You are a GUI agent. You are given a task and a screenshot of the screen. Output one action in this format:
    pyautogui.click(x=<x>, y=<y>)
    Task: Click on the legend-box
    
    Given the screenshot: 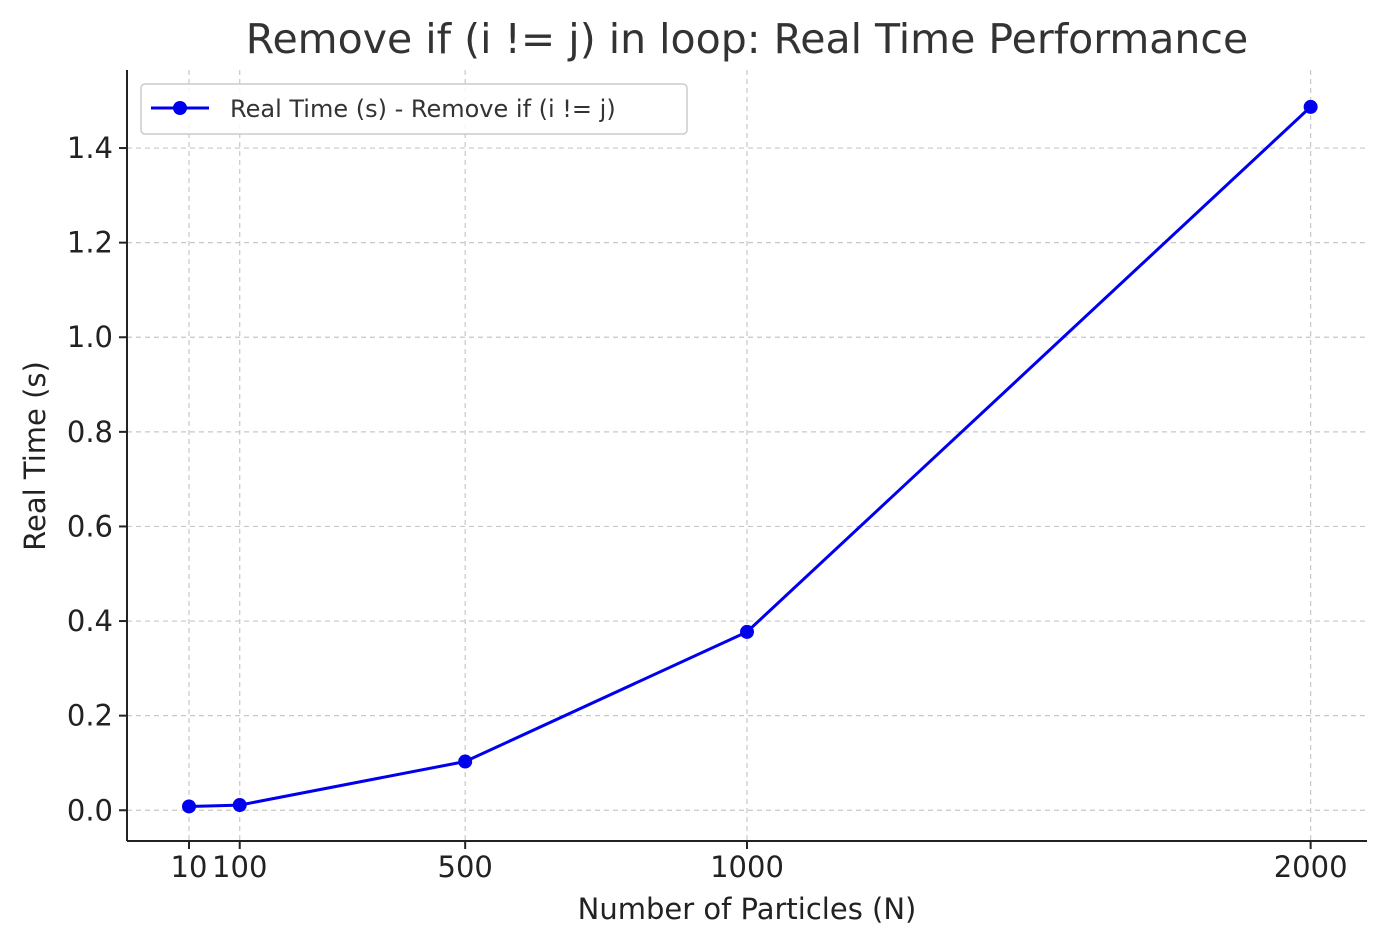 What is the action you would take?
    pyautogui.click(x=414, y=109)
    